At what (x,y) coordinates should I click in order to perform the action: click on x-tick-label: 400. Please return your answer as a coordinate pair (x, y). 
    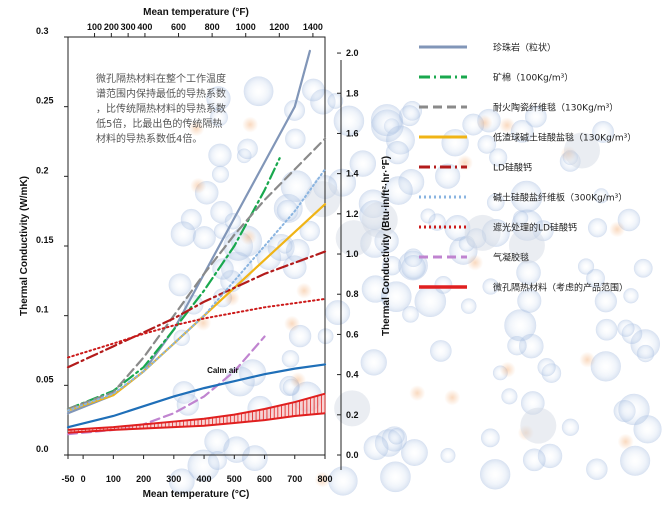
    Looking at the image, I should click on (204, 479).